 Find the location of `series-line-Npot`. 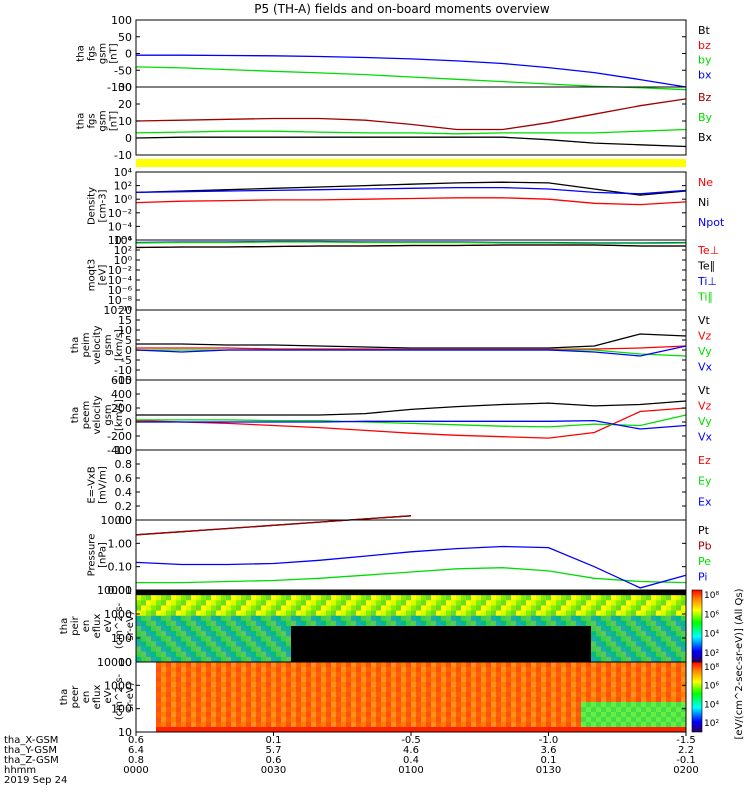

series-line-Npot is located at coordinates (411, 190).